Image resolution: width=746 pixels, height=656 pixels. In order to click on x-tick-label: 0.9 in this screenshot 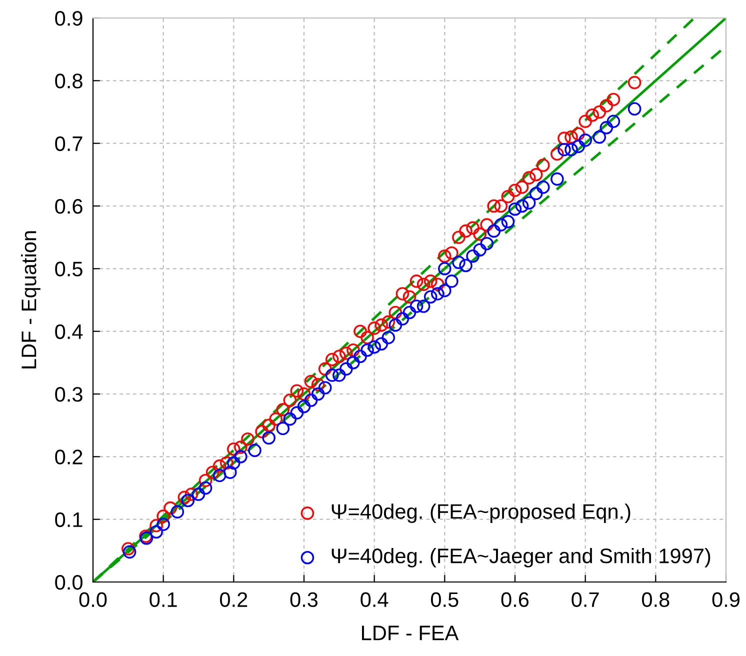, I will do `click(726, 600)`.